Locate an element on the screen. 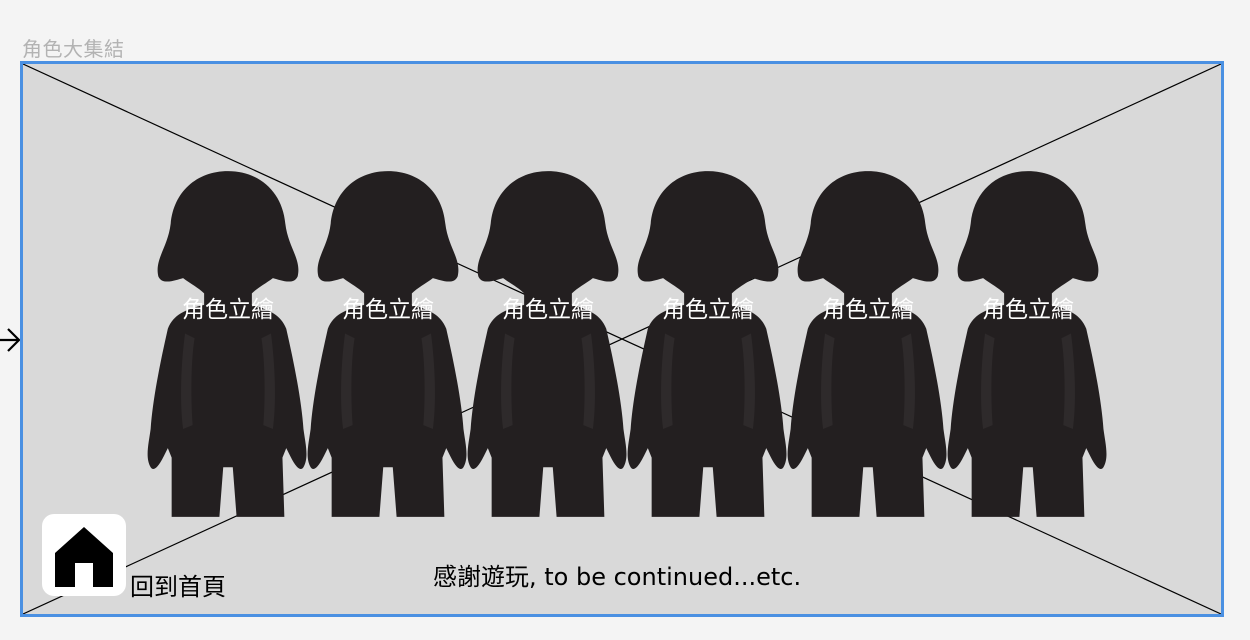  character-portrait-2: 角色立繪 is located at coordinates (388, 344).